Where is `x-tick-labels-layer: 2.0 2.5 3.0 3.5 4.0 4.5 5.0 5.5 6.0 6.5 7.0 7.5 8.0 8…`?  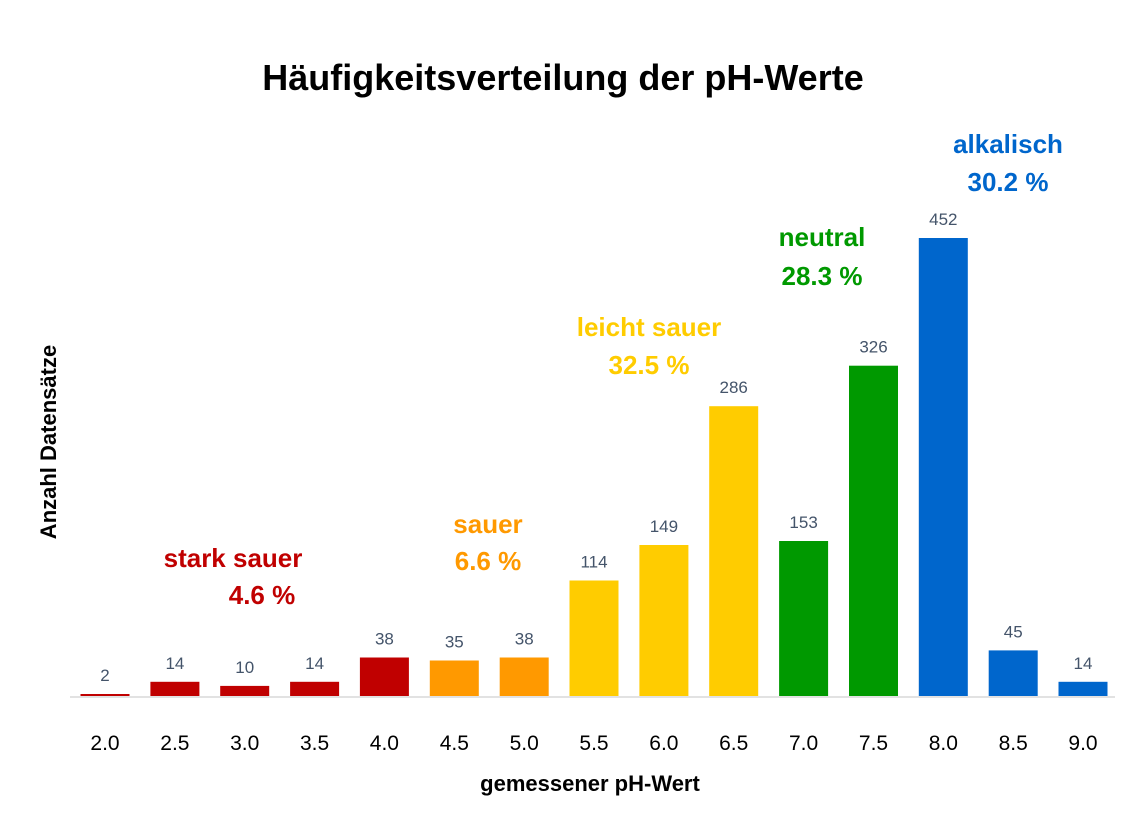
x-tick-labels-layer: 2.0 2.5 3.0 3.5 4.0 4.5 5.0 5.5 6.0 6.5 7.0 7.5 8.0 8… is located at coordinates (593, 743).